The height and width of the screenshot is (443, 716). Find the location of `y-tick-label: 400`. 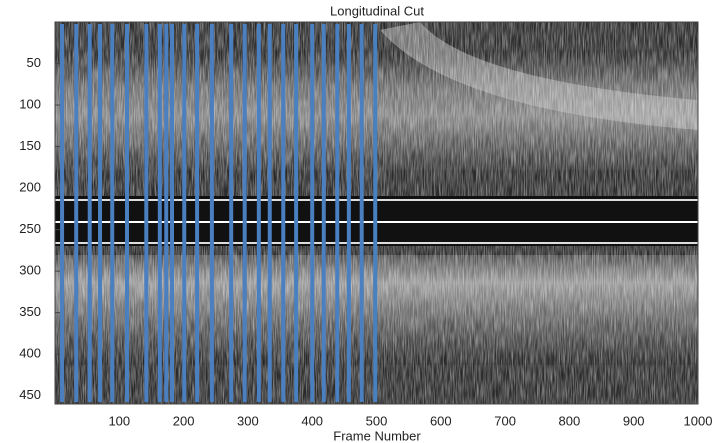

y-tick-label: 400 is located at coordinates (30, 353).